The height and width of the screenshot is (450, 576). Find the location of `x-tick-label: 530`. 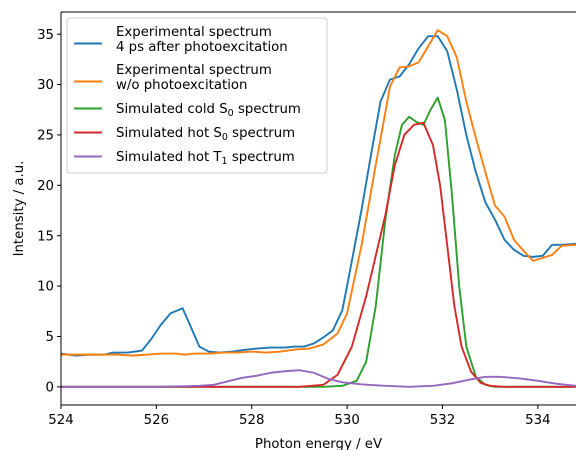

x-tick-label: 530 is located at coordinates (346, 420).